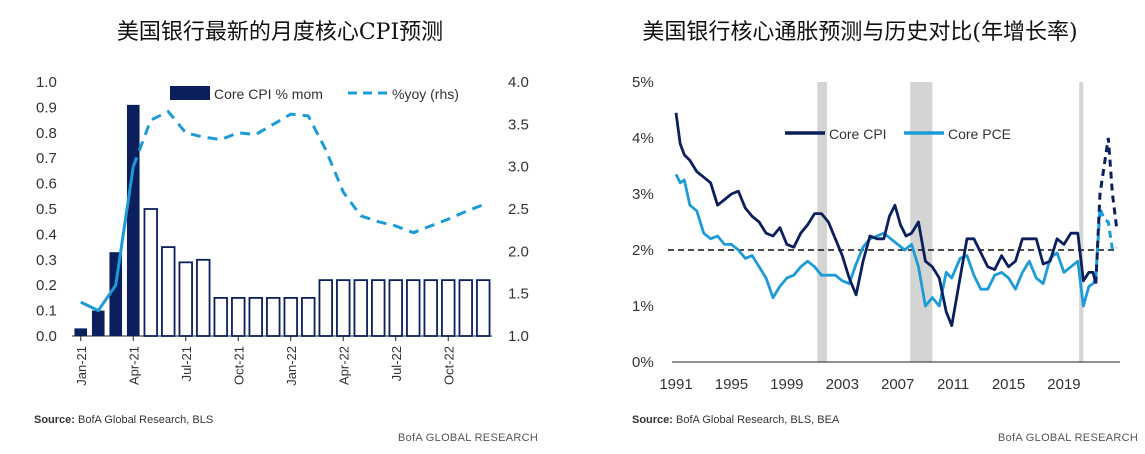 Image resolution: width=1145 pixels, height=454 pixels. I want to click on left-source-note: Source: BofA Global Research, BLS, so click(123, 420).